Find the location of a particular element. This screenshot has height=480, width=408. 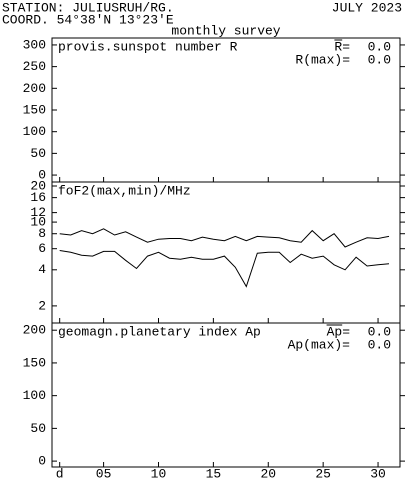

x-tick-label: 10 is located at coordinates (159, 473).